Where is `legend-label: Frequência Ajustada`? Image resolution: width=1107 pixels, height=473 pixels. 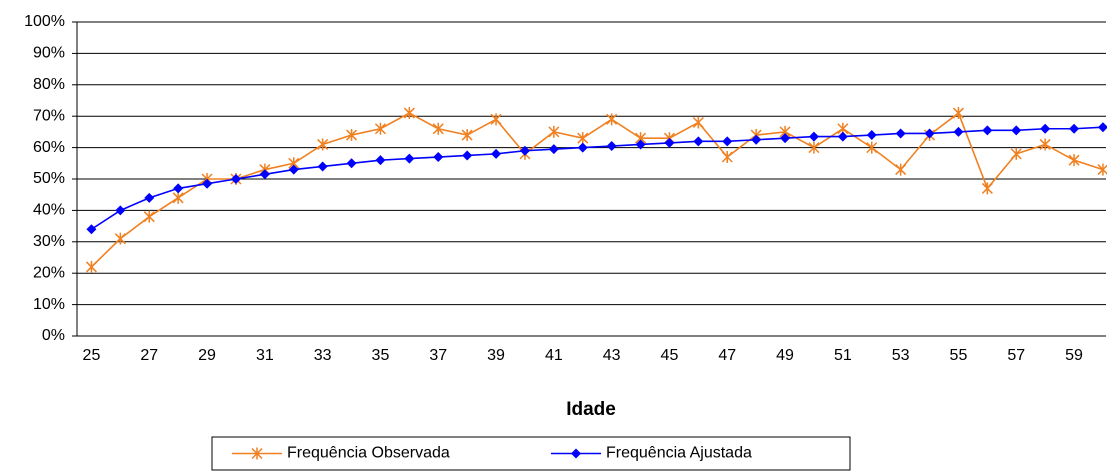
legend-label: Frequência Ajustada is located at coordinates (679, 453).